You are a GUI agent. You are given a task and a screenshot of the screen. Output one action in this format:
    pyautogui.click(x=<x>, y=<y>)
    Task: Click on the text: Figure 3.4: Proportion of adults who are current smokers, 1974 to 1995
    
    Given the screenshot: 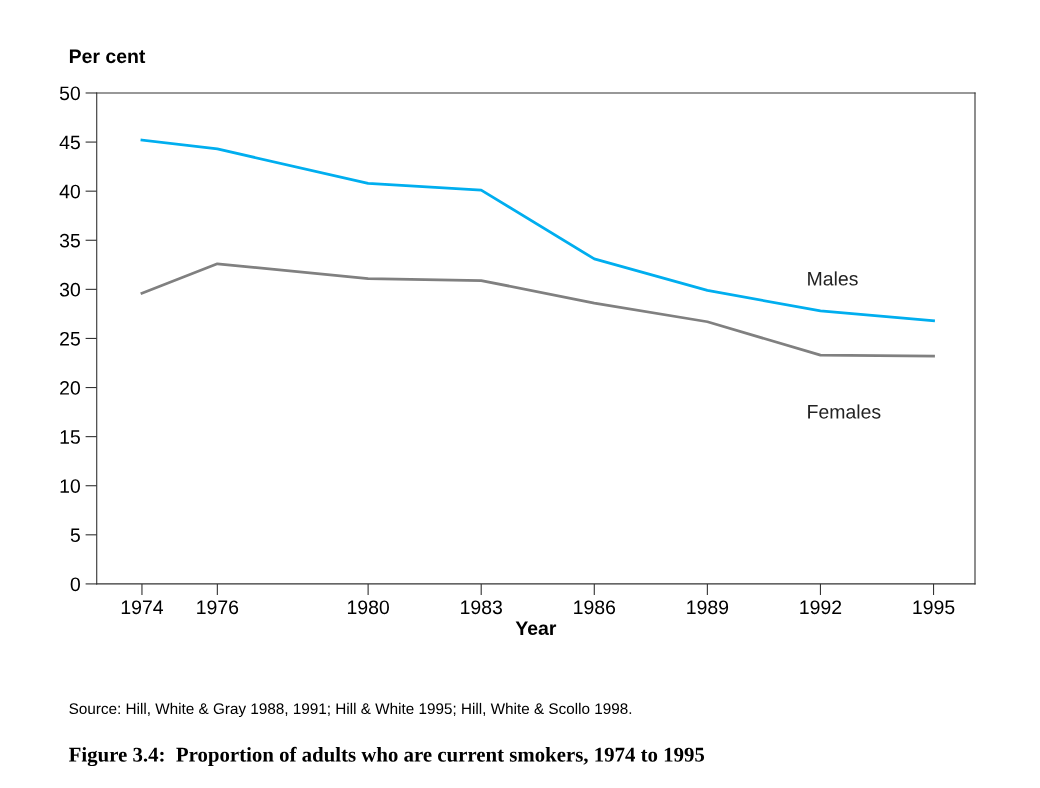 What is the action you would take?
    pyautogui.click(x=386, y=756)
    